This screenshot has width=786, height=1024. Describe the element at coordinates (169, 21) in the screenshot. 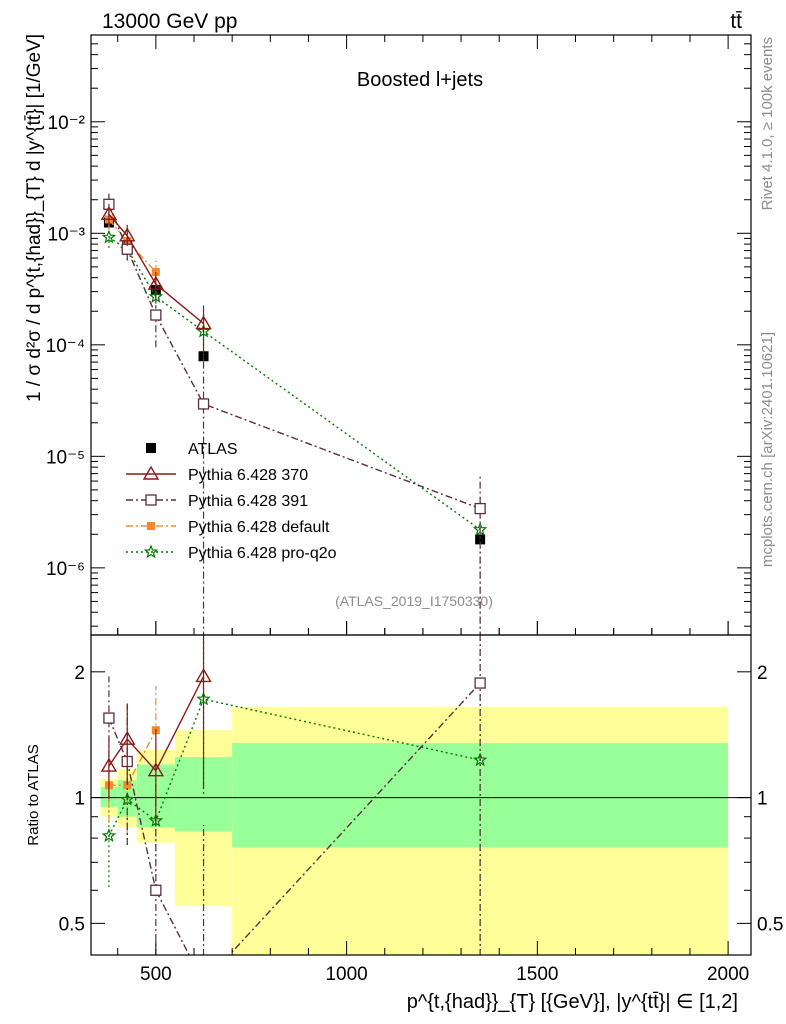

I see `energy-label: 13000 GeV pp` at that location.